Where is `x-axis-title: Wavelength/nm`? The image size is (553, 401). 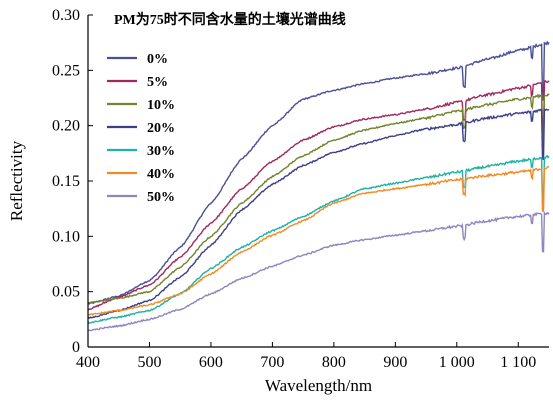 x-axis-title: Wavelength/nm is located at coordinates (318, 385).